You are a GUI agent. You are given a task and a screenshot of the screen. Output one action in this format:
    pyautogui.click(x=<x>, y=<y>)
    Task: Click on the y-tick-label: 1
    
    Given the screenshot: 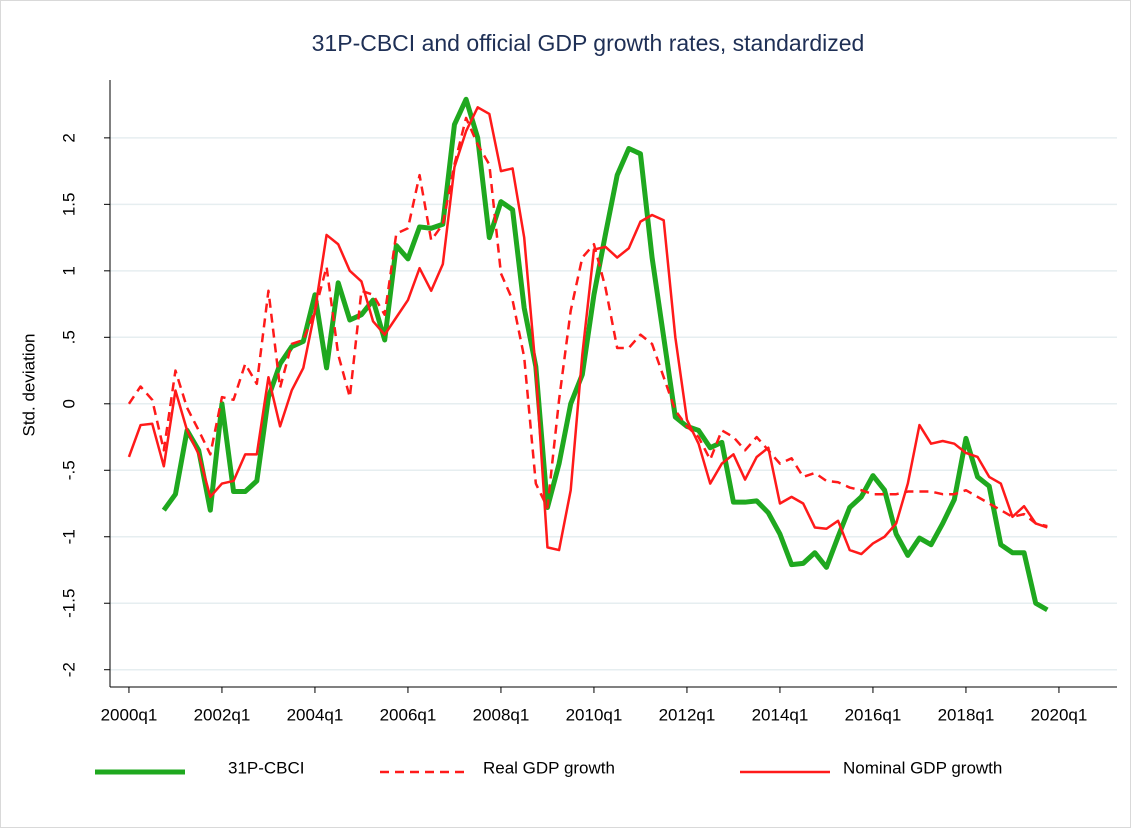 What is the action you would take?
    pyautogui.click(x=68, y=270)
    